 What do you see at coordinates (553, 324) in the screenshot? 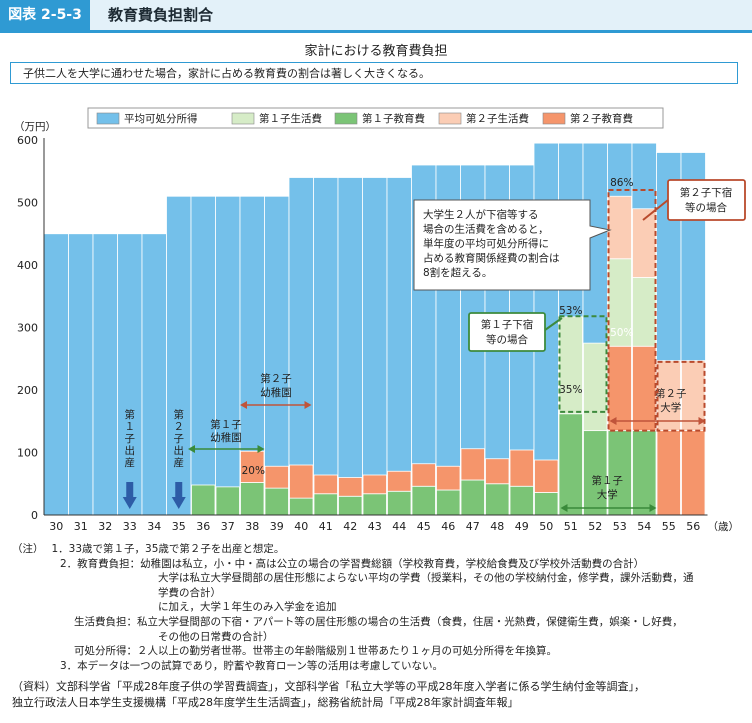
I see `child1-away-pointer` at bounding box center [553, 324].